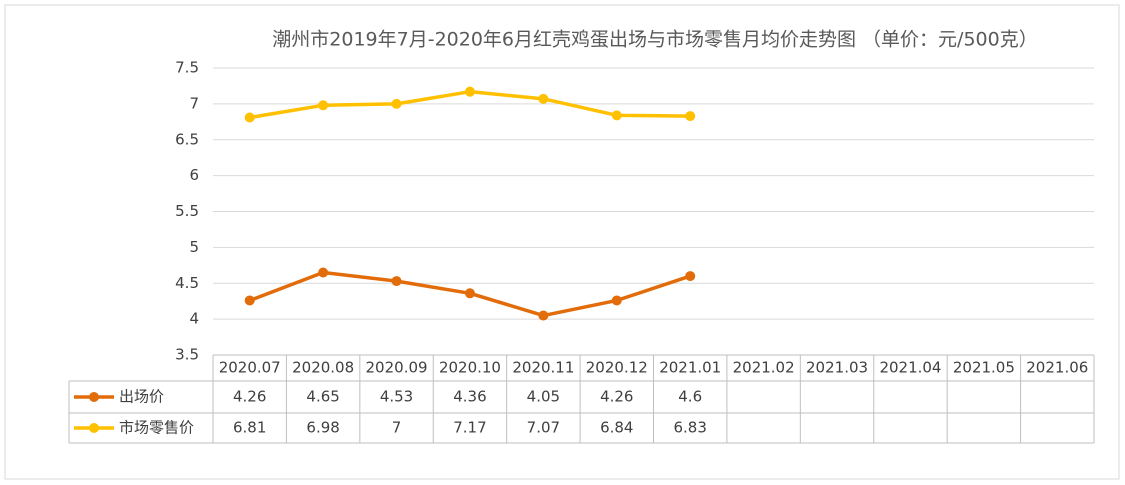 This screenshot has width=1125, height=485. What do you see at coordinates (322, 397) in the screenshot?
I see `table-value: 4.65` at bounding box center [322, 397].